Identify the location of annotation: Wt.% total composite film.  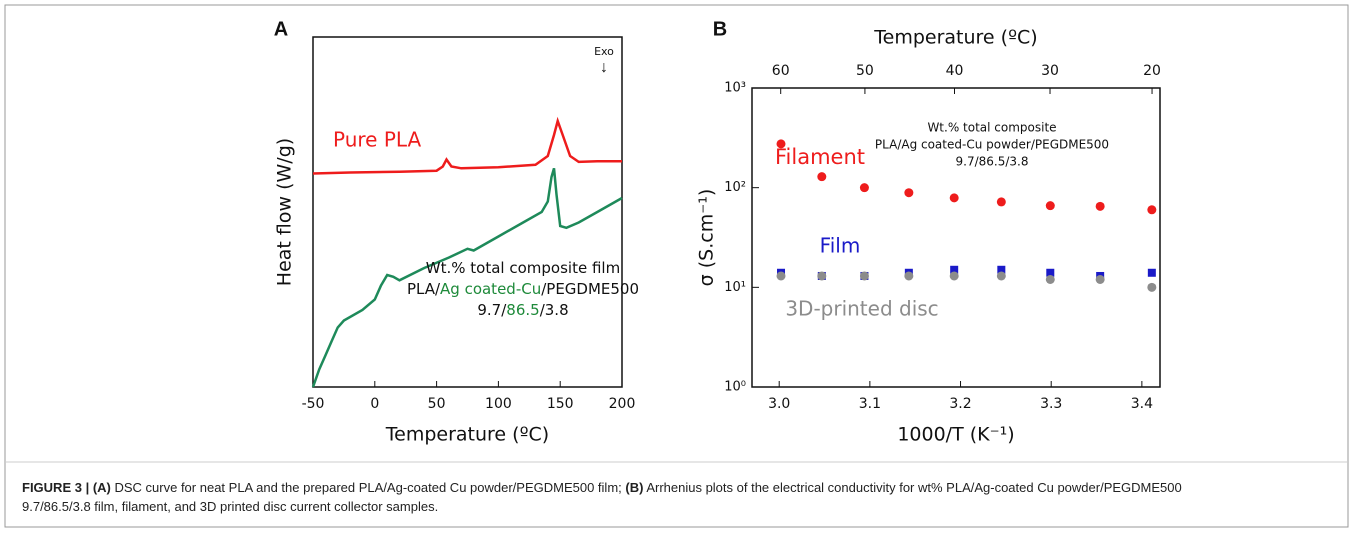
(523, 268).